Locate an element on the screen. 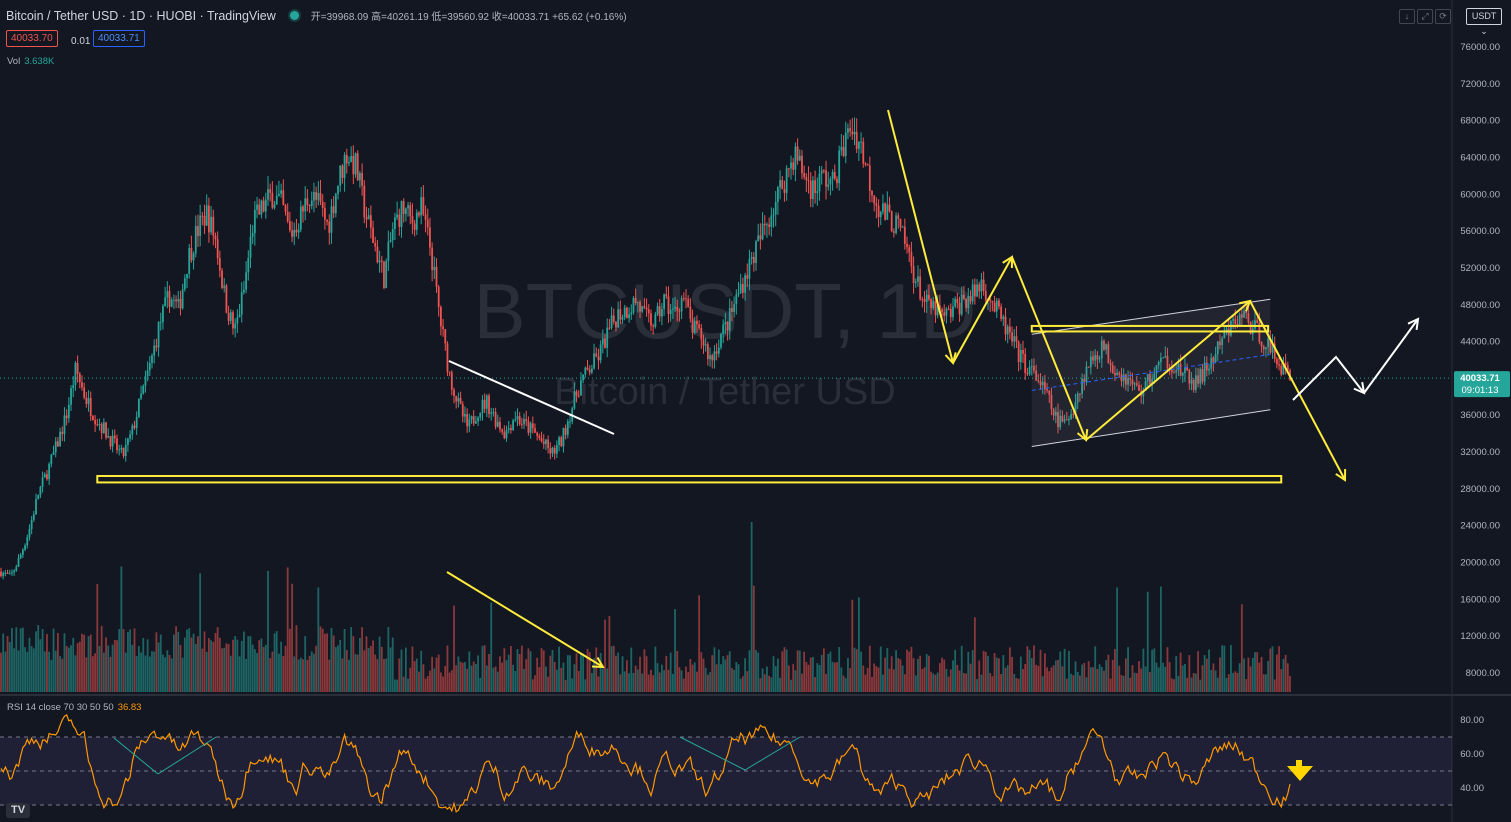 The width and height of the screenshot is (1511, 822). volume-legend: Vol 3.638K is located at coordinates (30, 61).